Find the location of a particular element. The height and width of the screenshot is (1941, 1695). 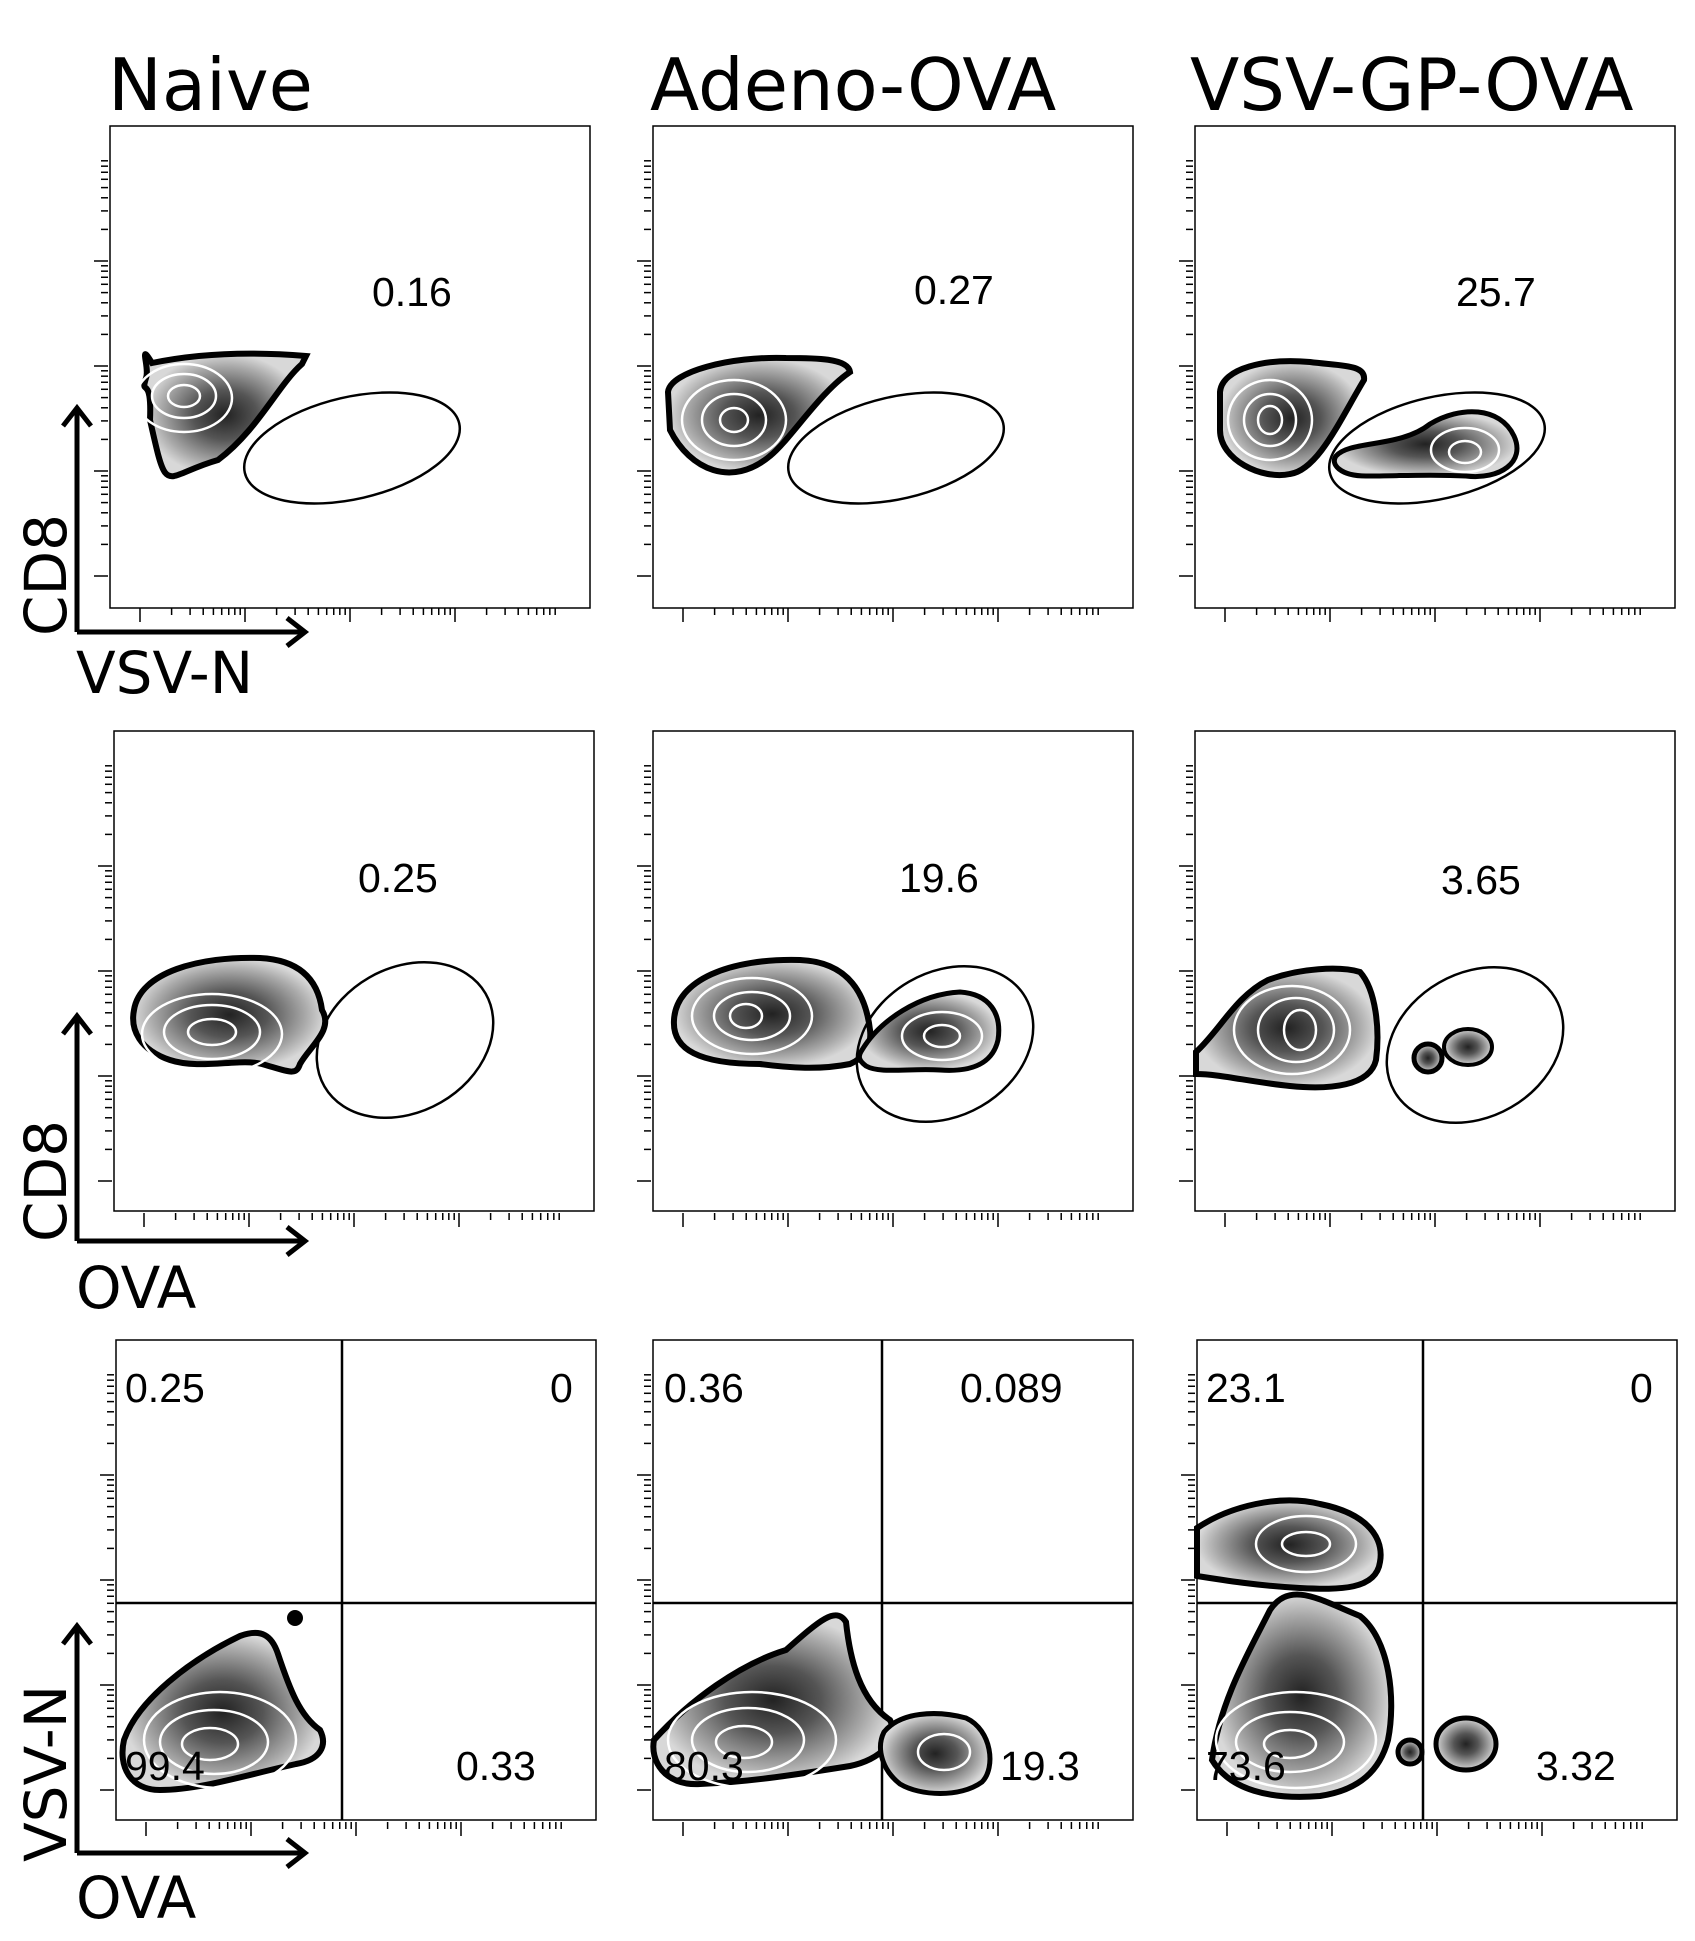

plot-frame-vsv-row3 is located at coordinates (1437, 1580).